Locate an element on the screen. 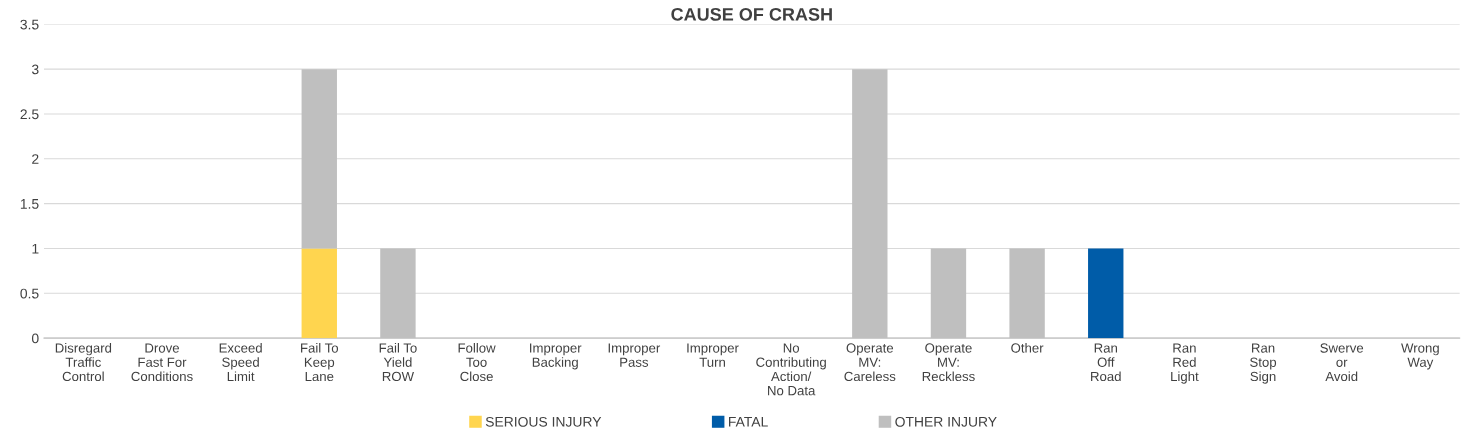  x-tick-label: Disregard Traffic Control is located at coordinates (83, 362).